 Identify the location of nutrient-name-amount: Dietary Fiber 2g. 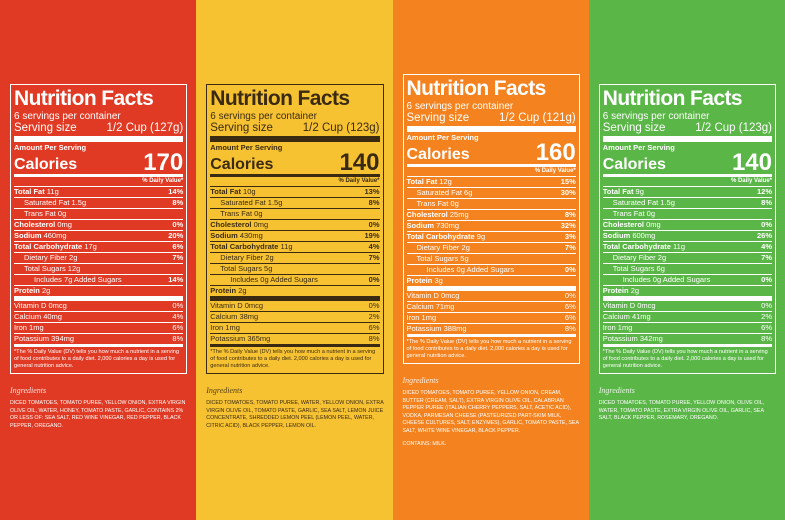
(45, 258).